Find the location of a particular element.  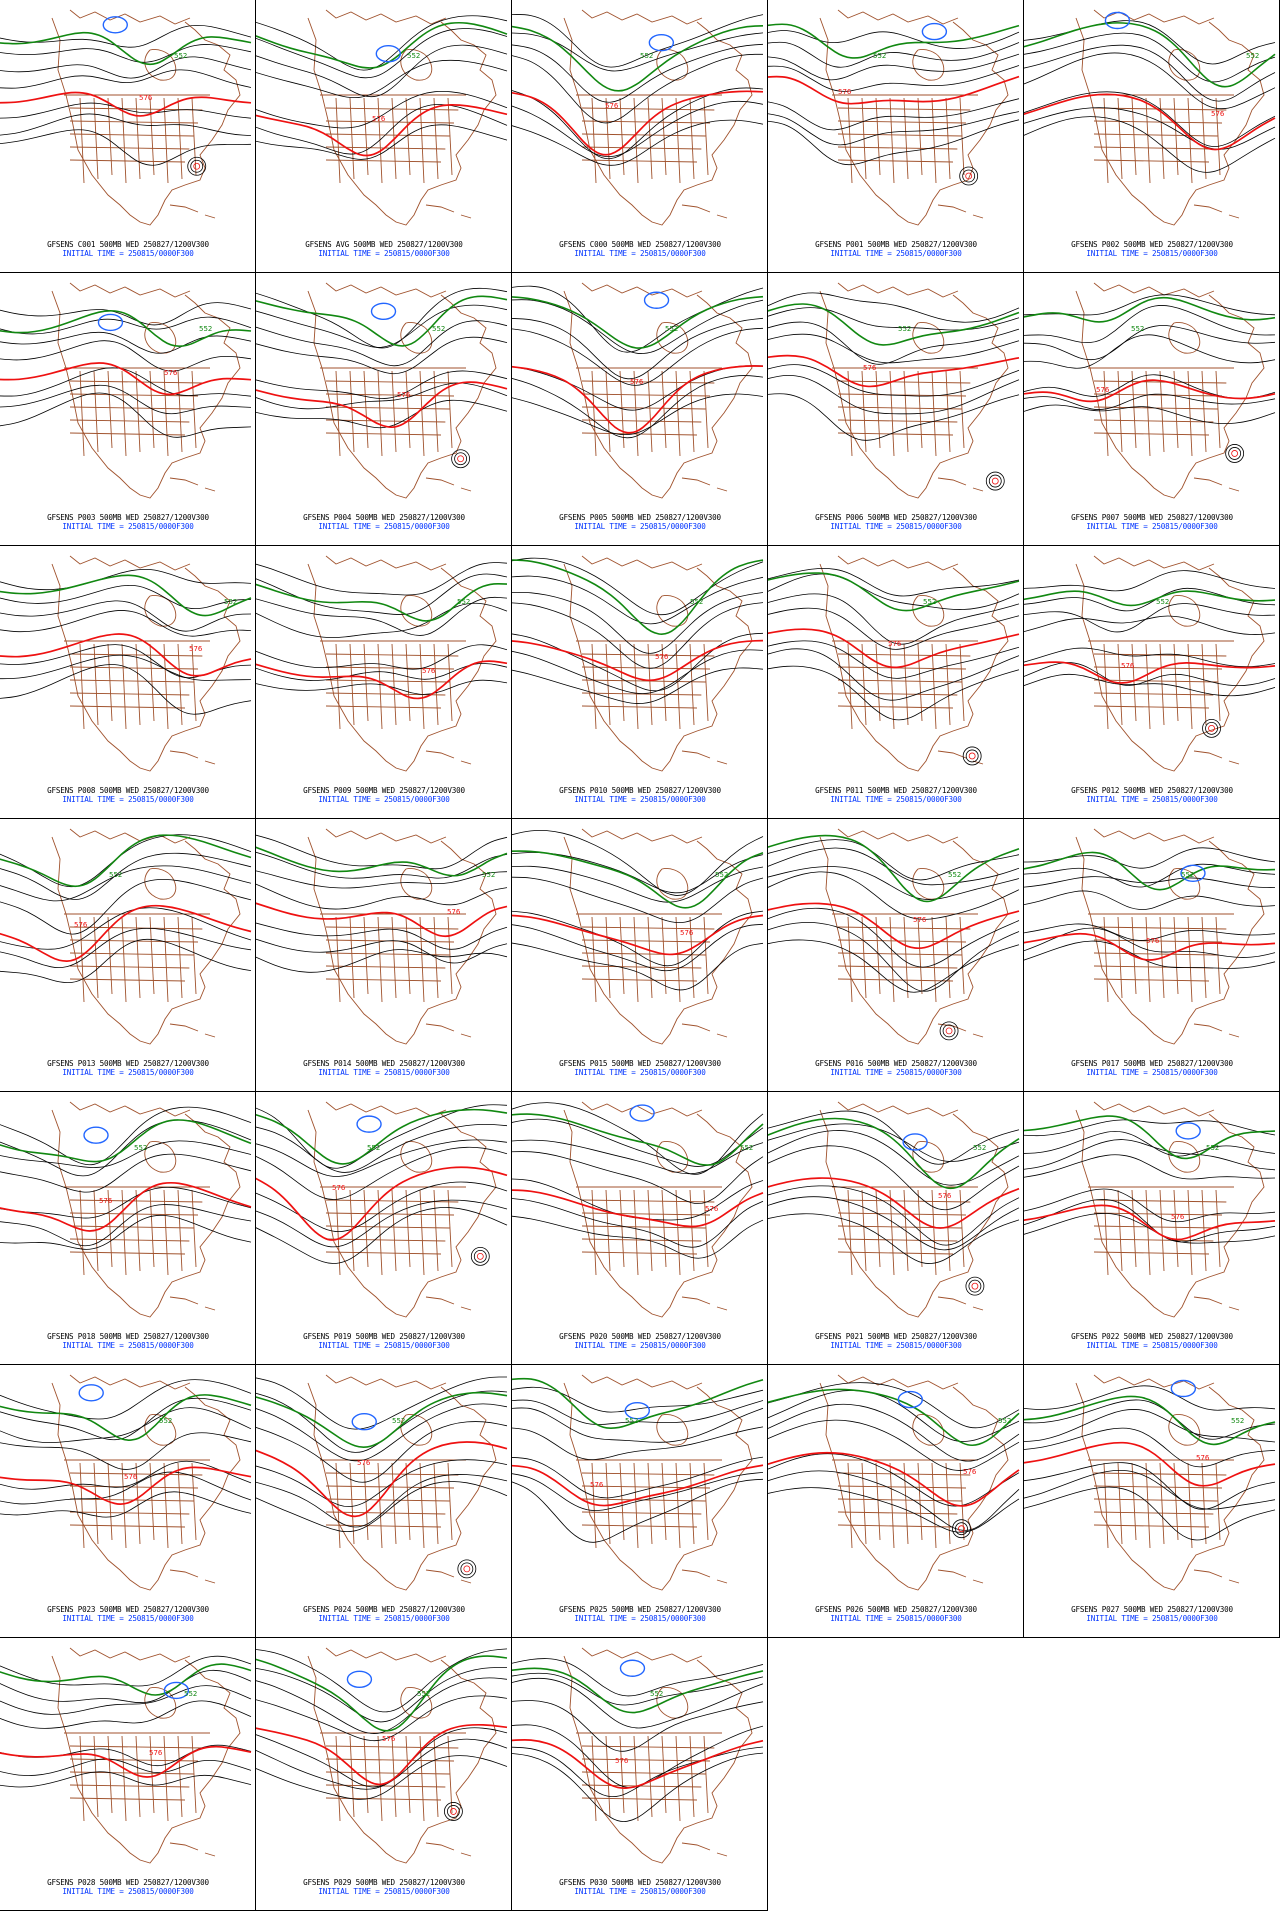

panel-title: GFSENS P003 500MB WED 250827/1200V300 is located at coordinates (128, 517).